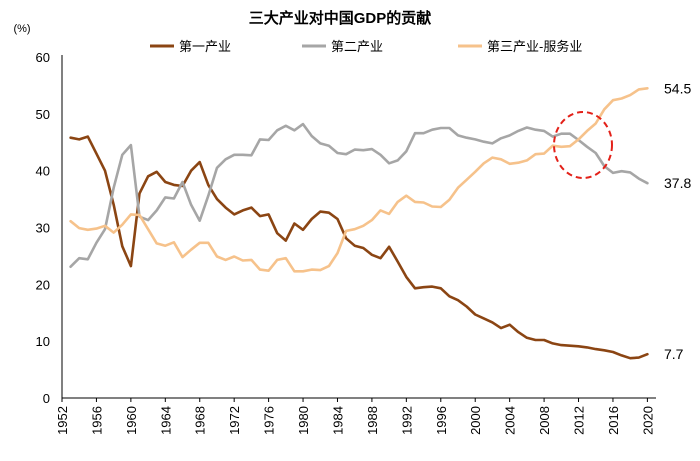  I want to click on x-tick-label-1988: 1988, so click(372, 420).